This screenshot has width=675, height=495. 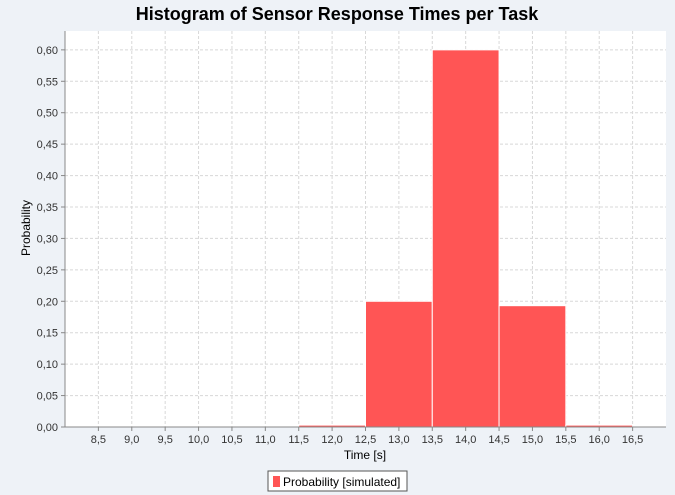 I want to click on y-tick-label: 0,20, so click(x=47, y=302).